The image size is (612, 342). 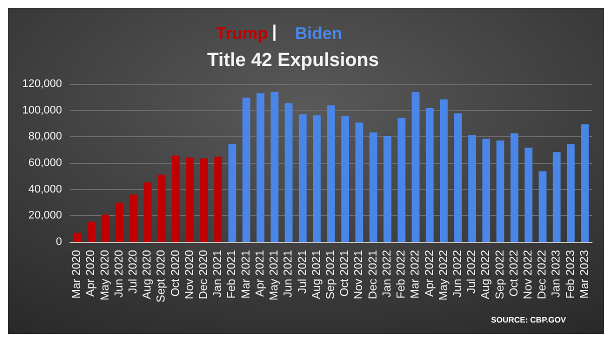 What do you see at coordinates (119, 274) in the screenshot?
I see `x-tick-label: Jun 2020` at bounding box center [119, 274].